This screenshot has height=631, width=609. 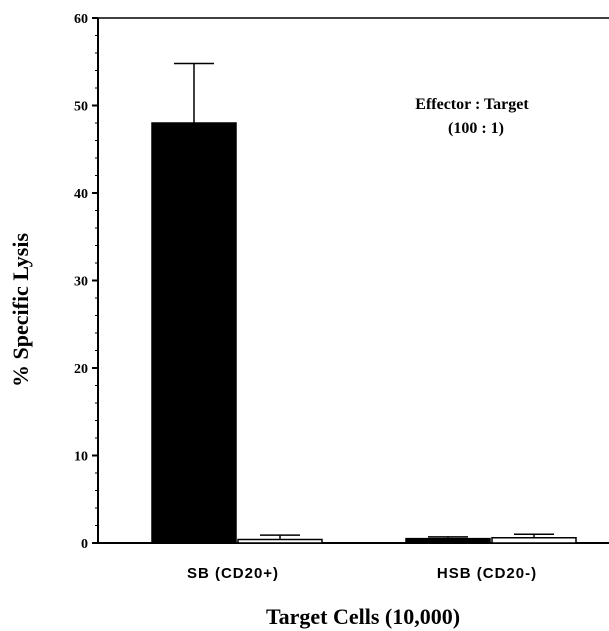 What do you see at coordinates (472, 104) in the screenshot?
I see `annotation-line1: Effector : Target` at bounding box center [472, 104].